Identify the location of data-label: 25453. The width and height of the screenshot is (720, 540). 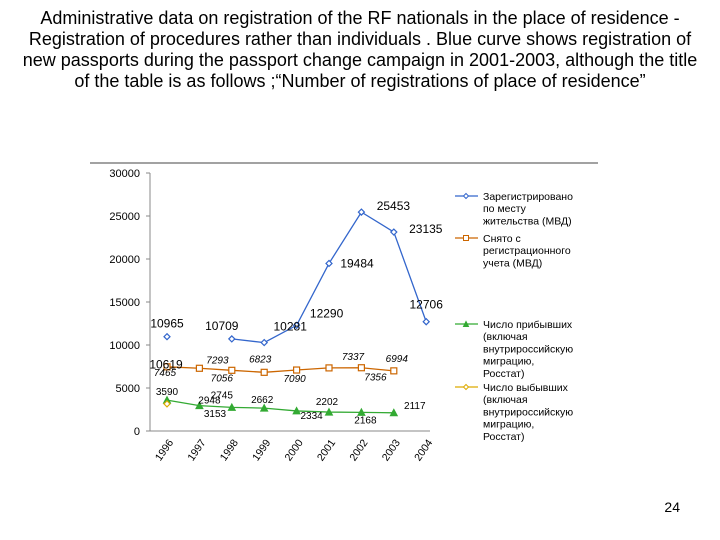
(394, 206).